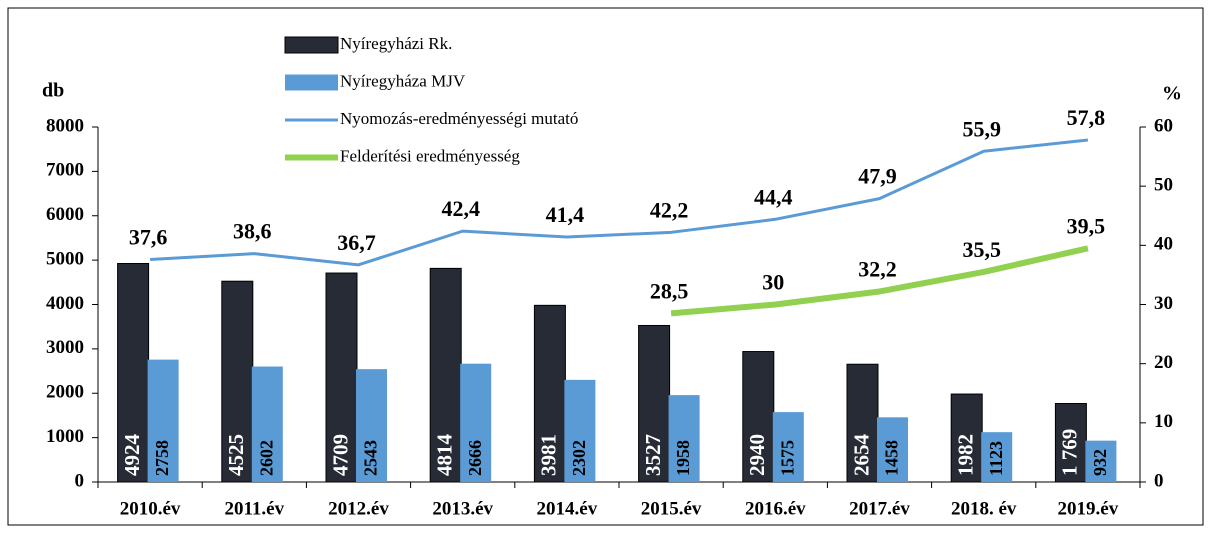 The image size is (1211, 534). What do you see at coordinates (340, 455) in the screenshot?
I see `bar-value-label: 4709` at bounding box center [340, 455].